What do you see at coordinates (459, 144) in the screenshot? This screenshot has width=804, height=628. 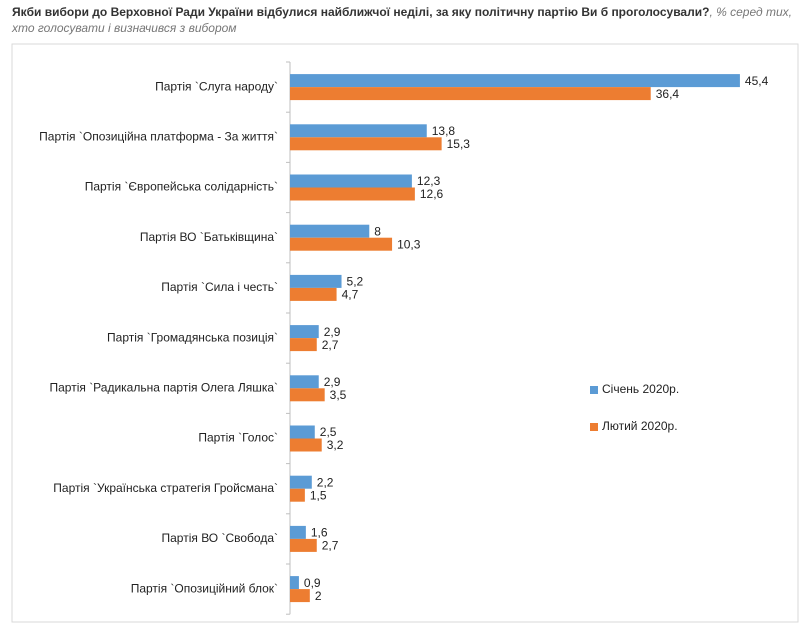 I see `value-label: 15,3` at bounding box center [459, 144].